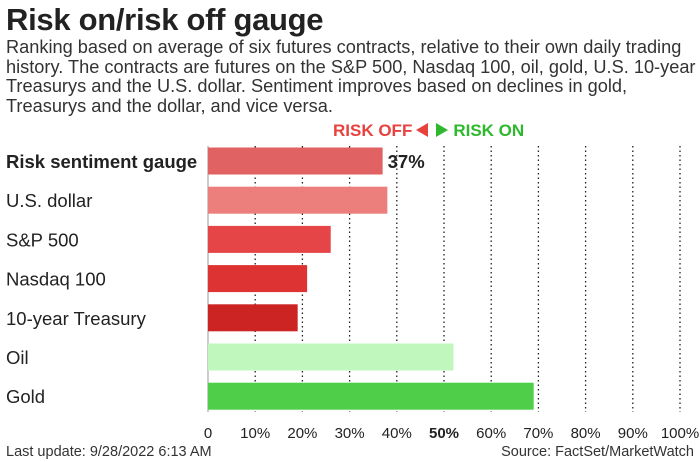  What do you see at coordinates (633, 433) in the screenshot?
I see `x-tick-label: 90%` at bounding box center [633, 433].